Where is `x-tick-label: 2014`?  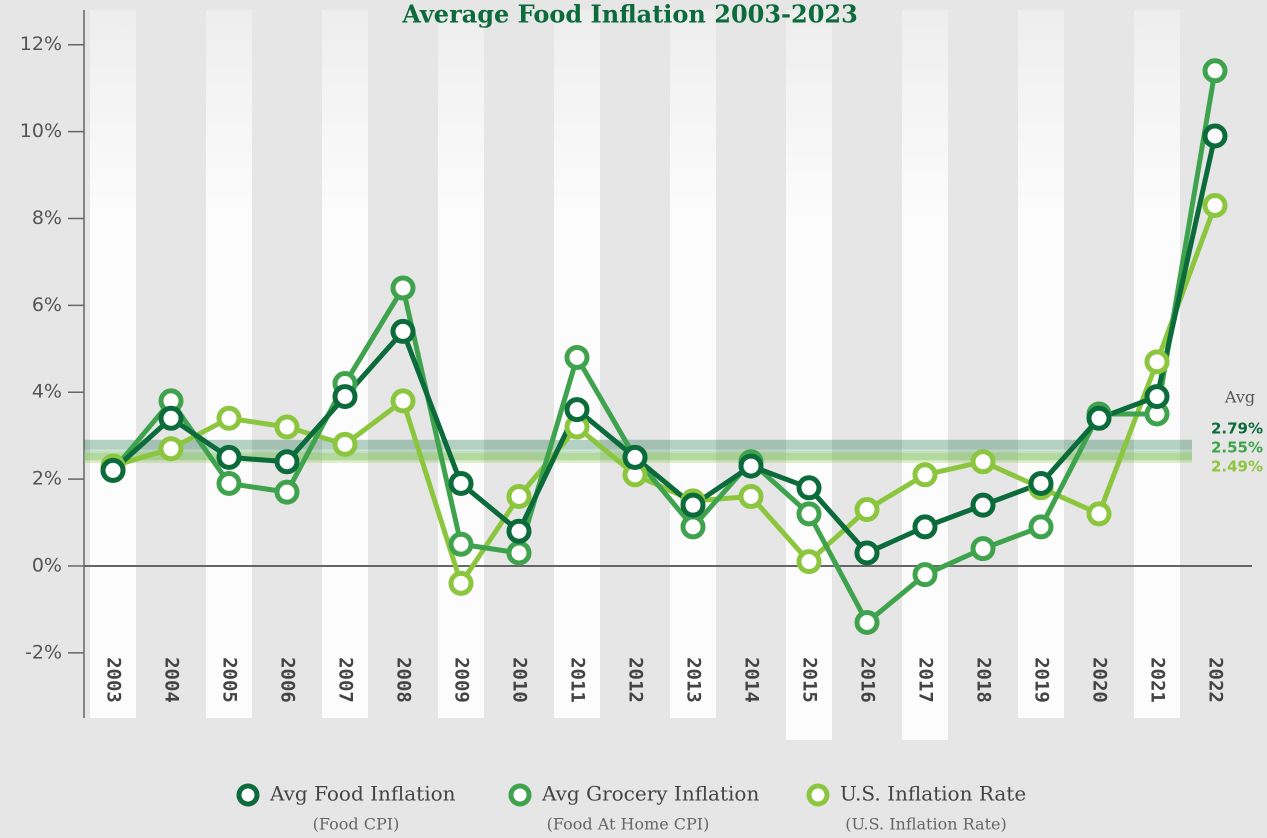
x-tick-label: 2014 is located at coordinates (752, 680).